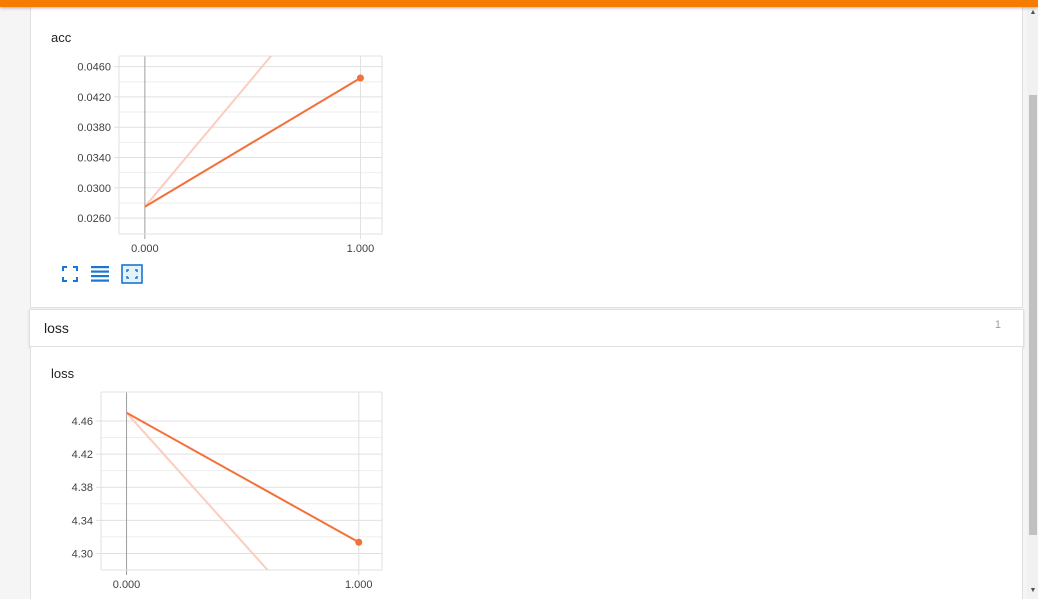  I want to click on fit-domain-button, so click(70, 274).